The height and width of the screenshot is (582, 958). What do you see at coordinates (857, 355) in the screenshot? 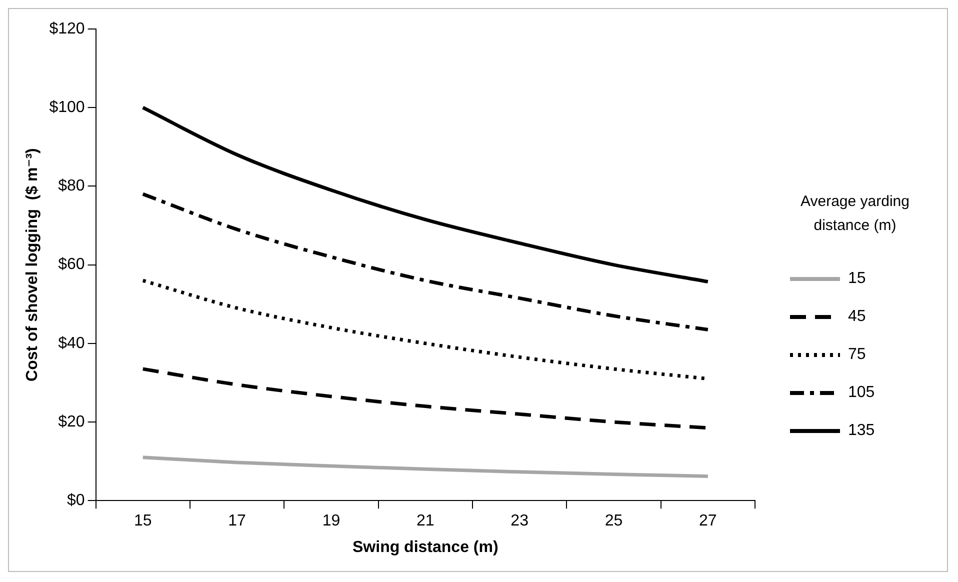
I see `legend-label: 75` at bounding box center [857, 355].